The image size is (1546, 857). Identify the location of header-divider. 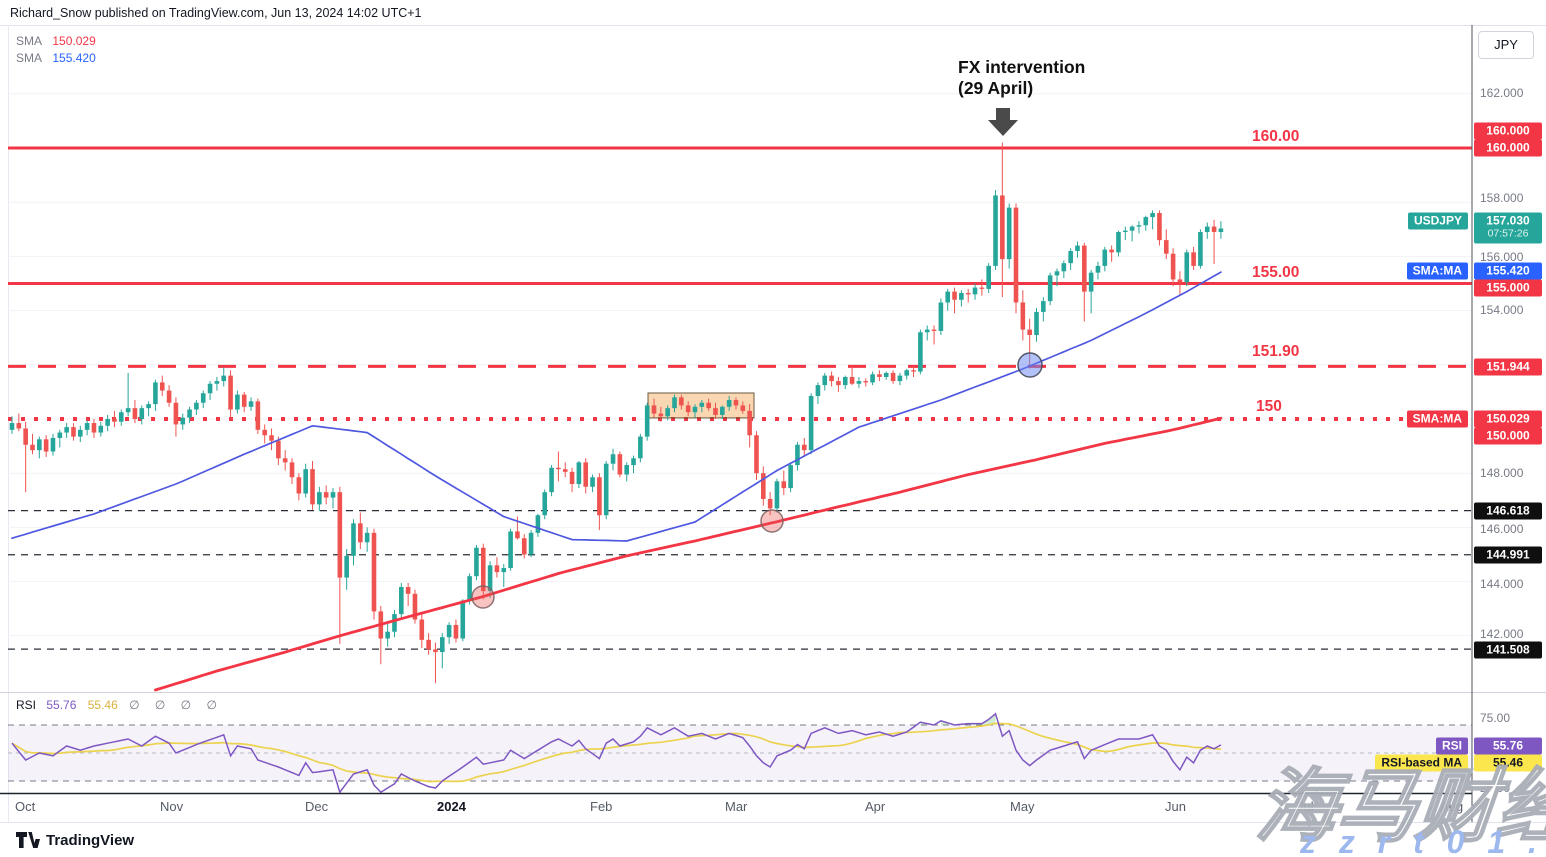
(773, 25).